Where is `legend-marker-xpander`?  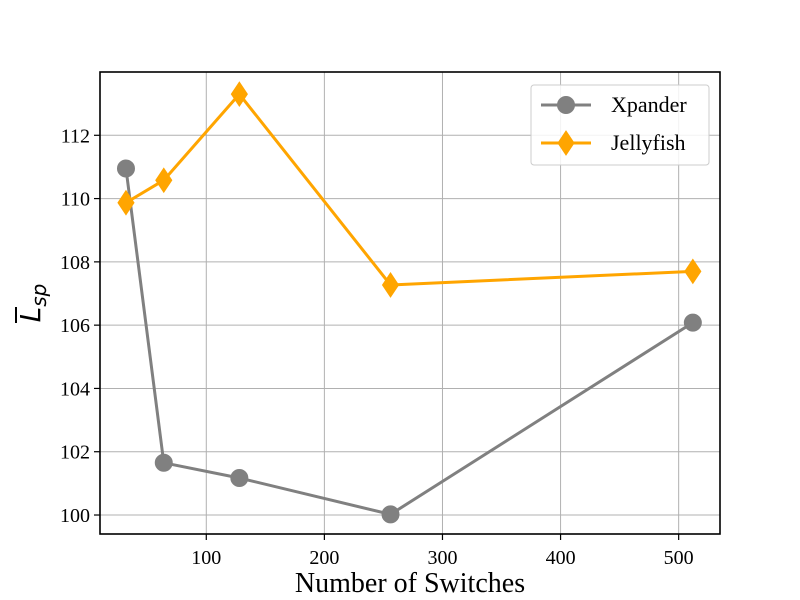
legend-marker-xpander is located at coordinates (566, 105).